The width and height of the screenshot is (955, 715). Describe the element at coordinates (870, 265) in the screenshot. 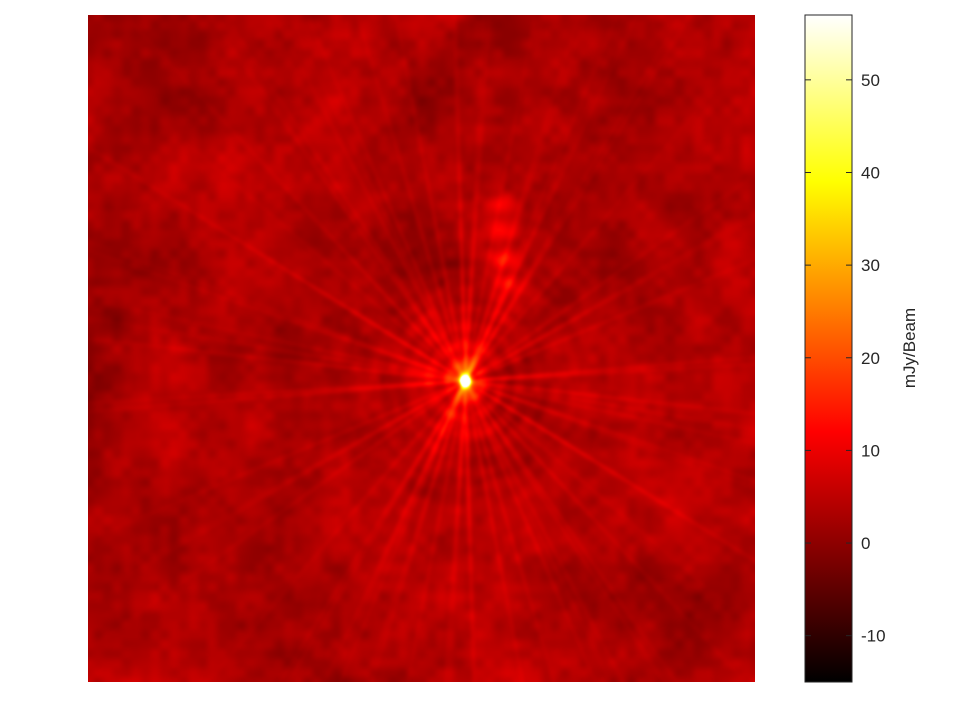

I see `colorbar-tick-label: 30` at that location.